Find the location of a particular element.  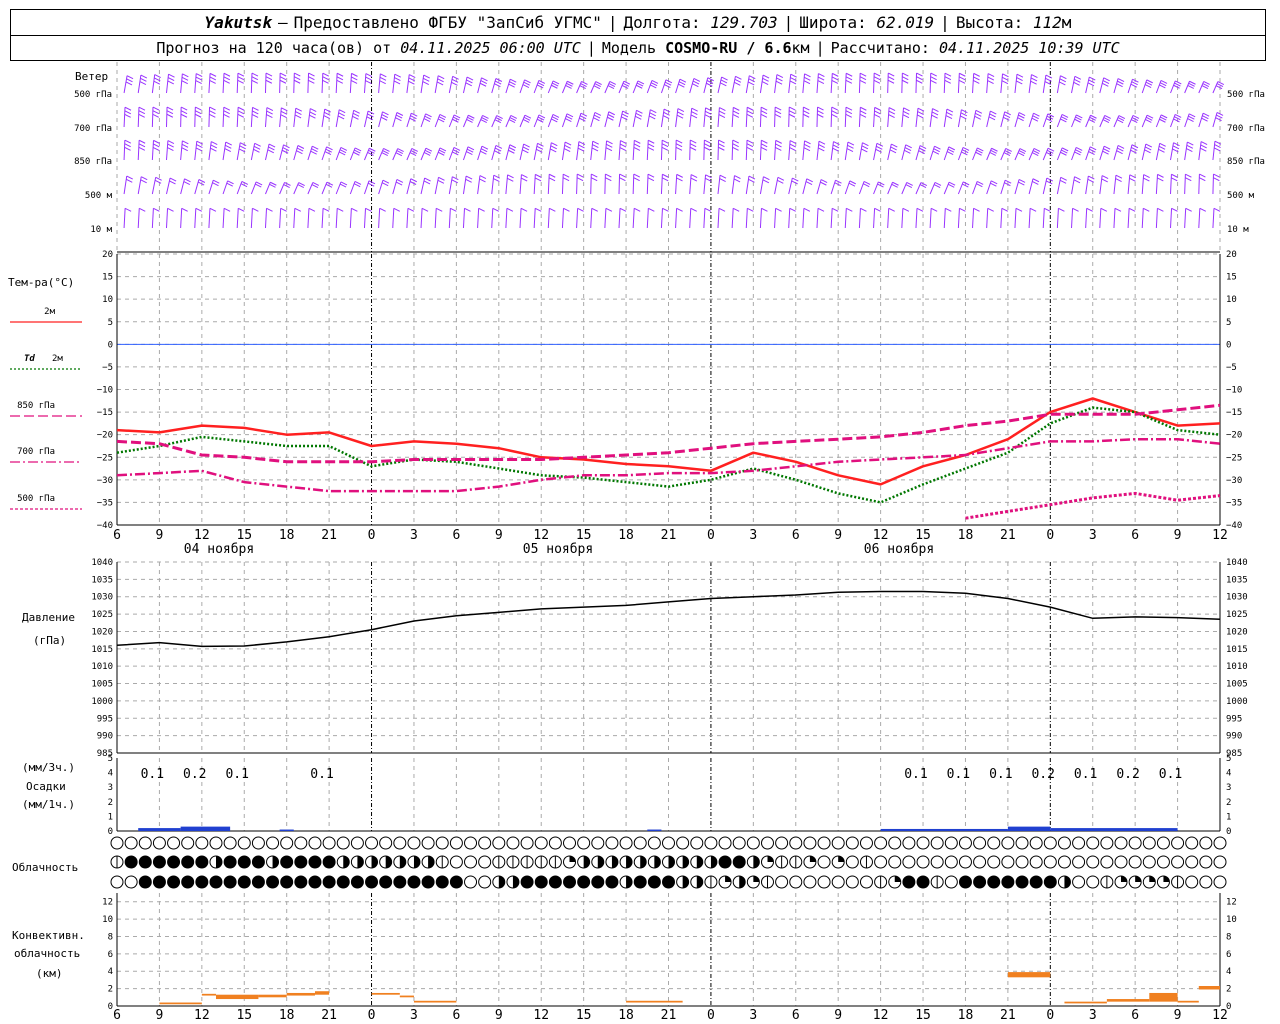

x-tick-label: 3 is located at coordinates (753, 535).